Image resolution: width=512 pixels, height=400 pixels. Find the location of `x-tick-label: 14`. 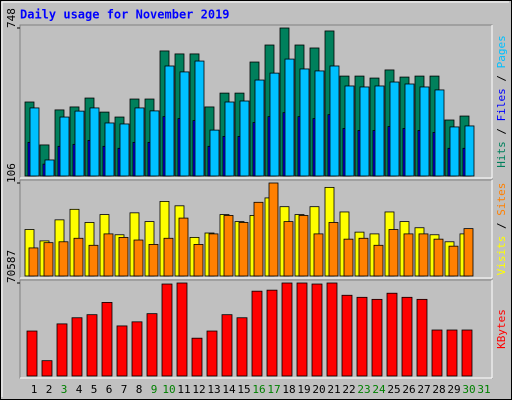

x-tick-label: 14 is located at coordinates (229, 389).